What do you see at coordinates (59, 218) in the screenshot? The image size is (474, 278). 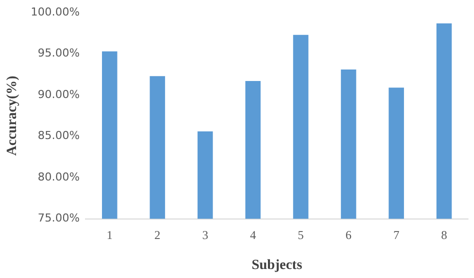 I see `y-tick-label: 75.00%` at bounding box center [59, 218].